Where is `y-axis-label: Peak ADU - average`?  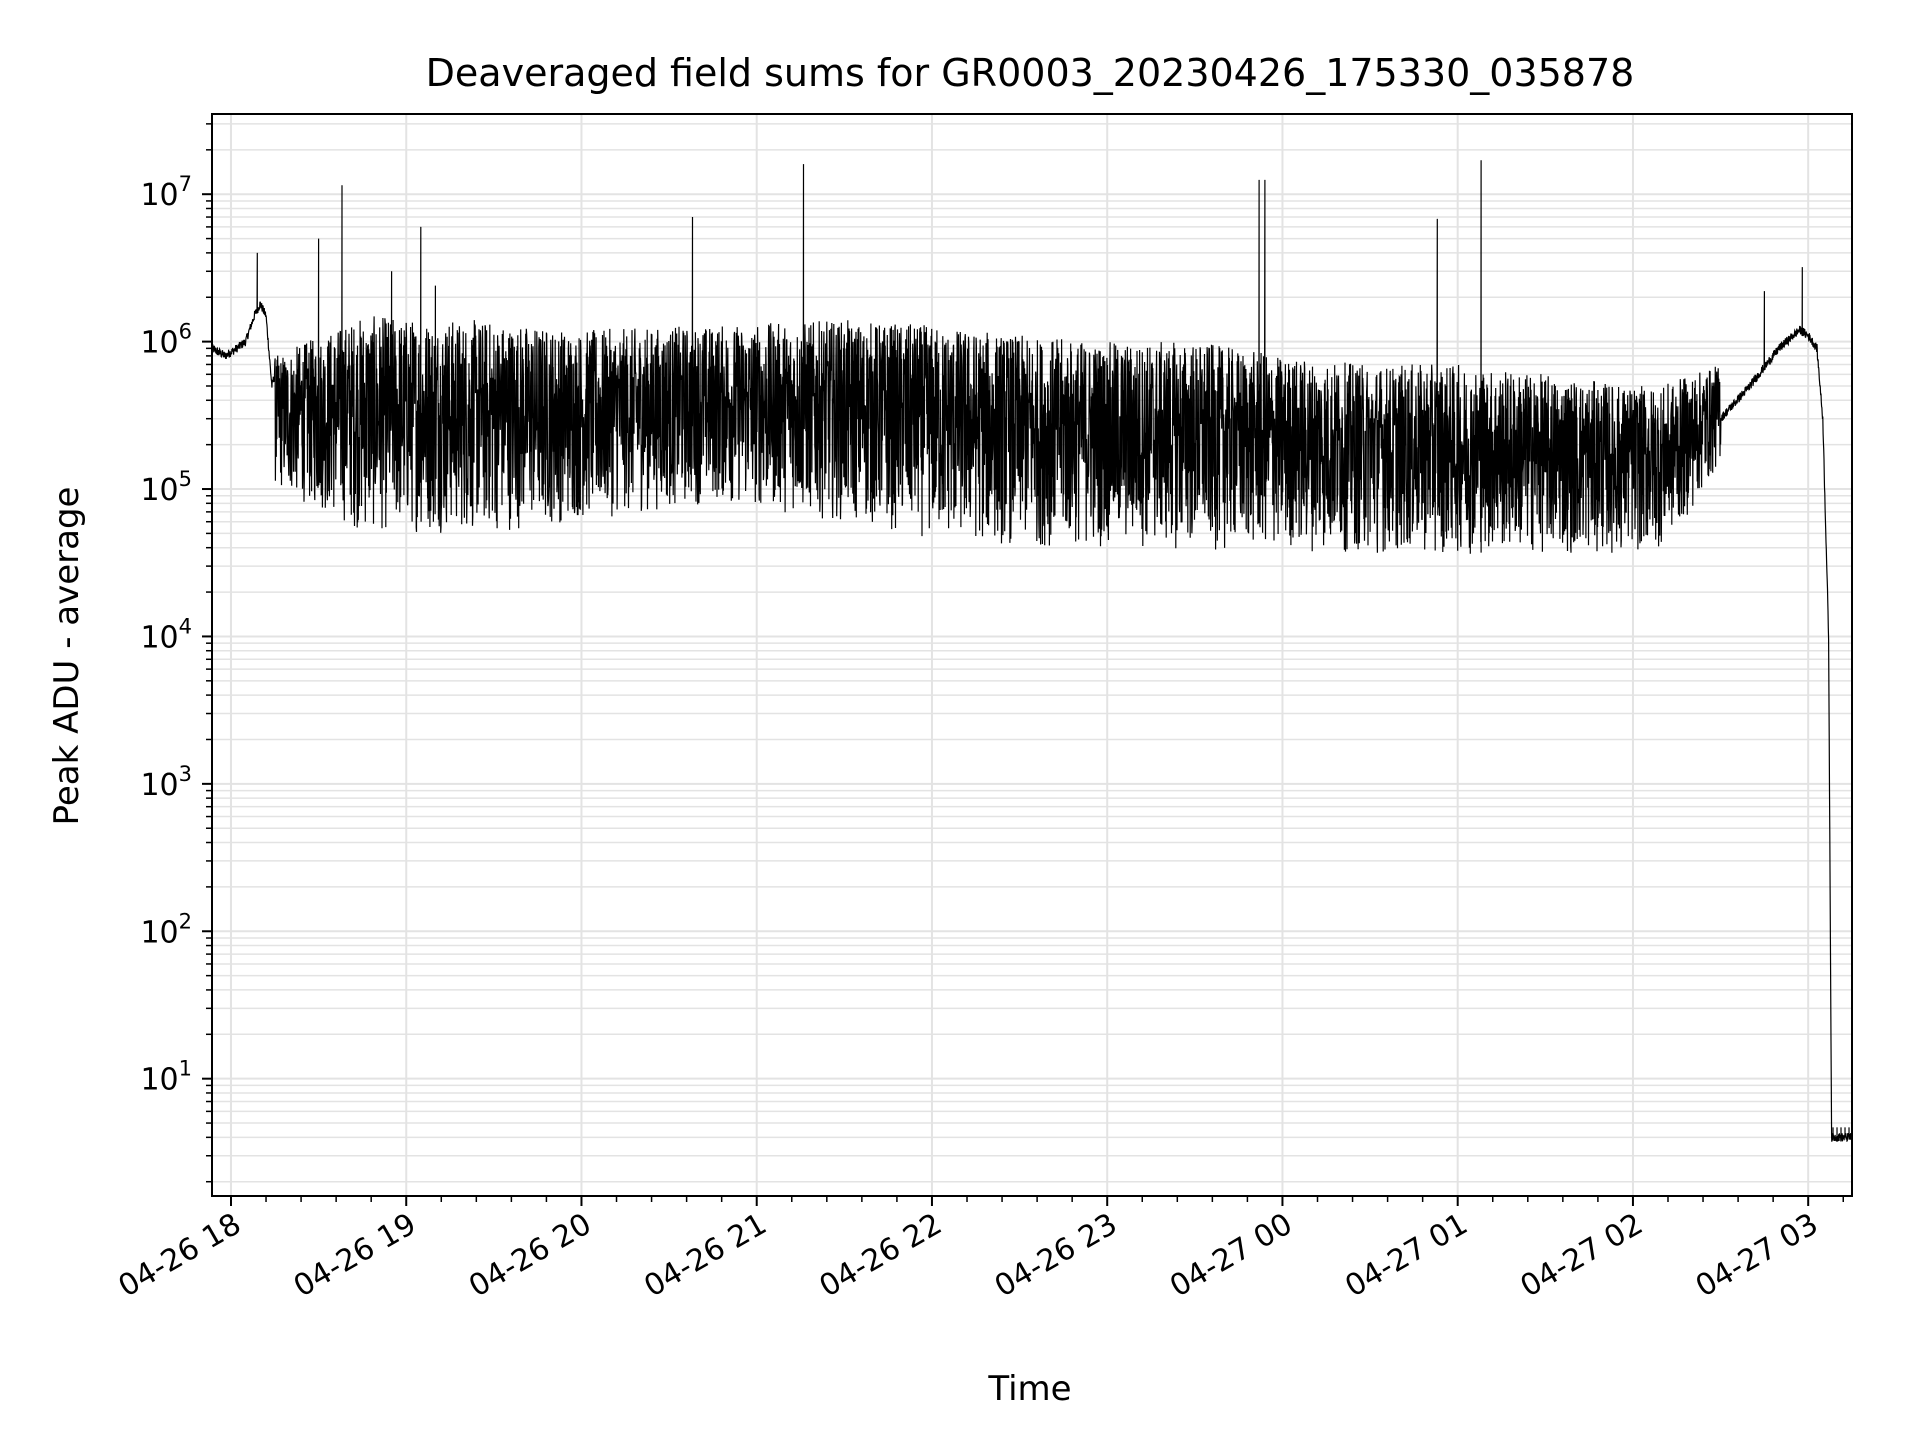 y-axis-label: Peak ADU - average is located at coordinates (67, 656).